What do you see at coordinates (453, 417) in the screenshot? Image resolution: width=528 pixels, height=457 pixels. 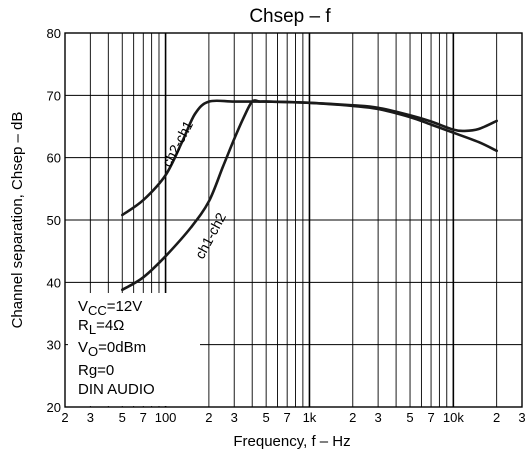 I see `x-tick-label: 10k` at bounding box center [453, 417].